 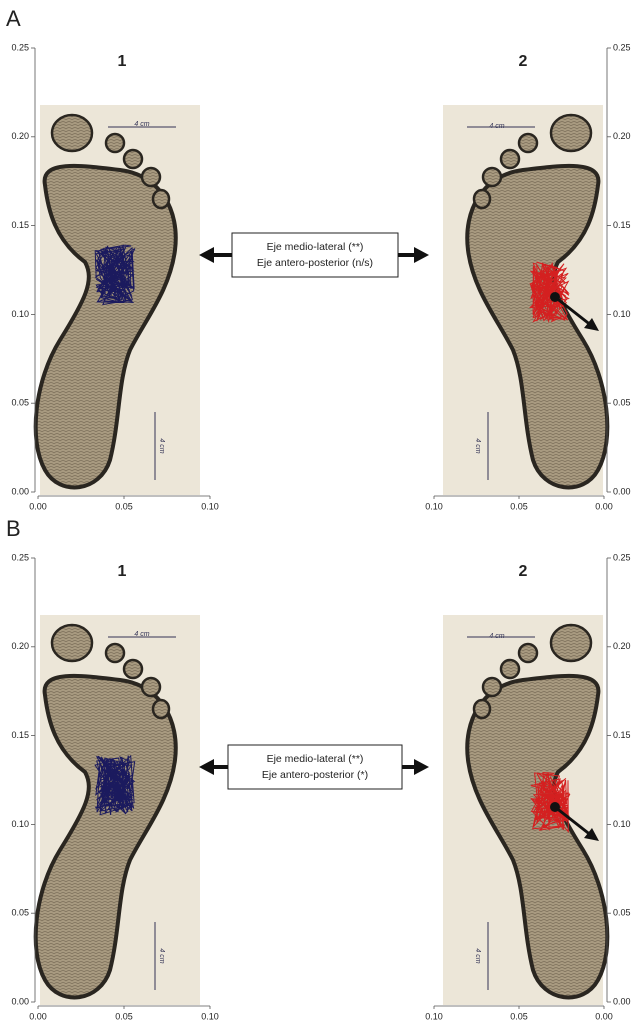 I want to click on panel-letter: B, so click(x=13, y=528).